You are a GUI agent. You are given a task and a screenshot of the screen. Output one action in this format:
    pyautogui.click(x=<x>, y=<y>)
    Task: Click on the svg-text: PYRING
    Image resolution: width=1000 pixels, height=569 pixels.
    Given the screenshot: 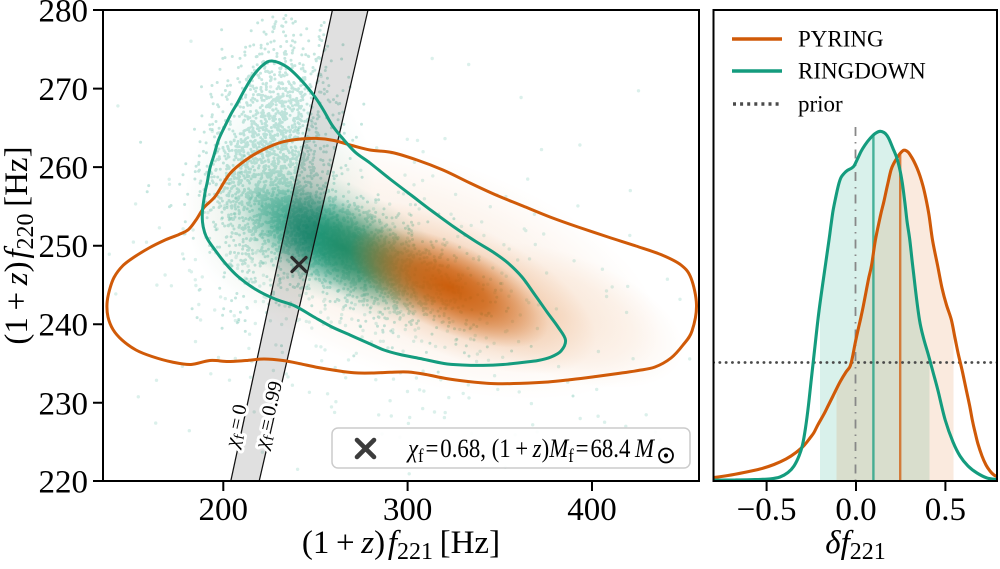 What is the action you would take?
    pyautogui.click(x=841, y=39)
    